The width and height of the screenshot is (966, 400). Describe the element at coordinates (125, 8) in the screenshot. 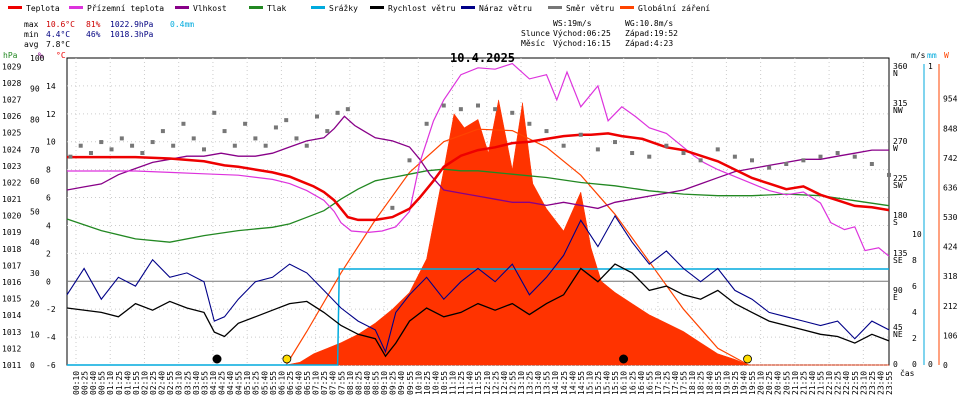

I see `legend-label: Přízemní teplota` at that location.